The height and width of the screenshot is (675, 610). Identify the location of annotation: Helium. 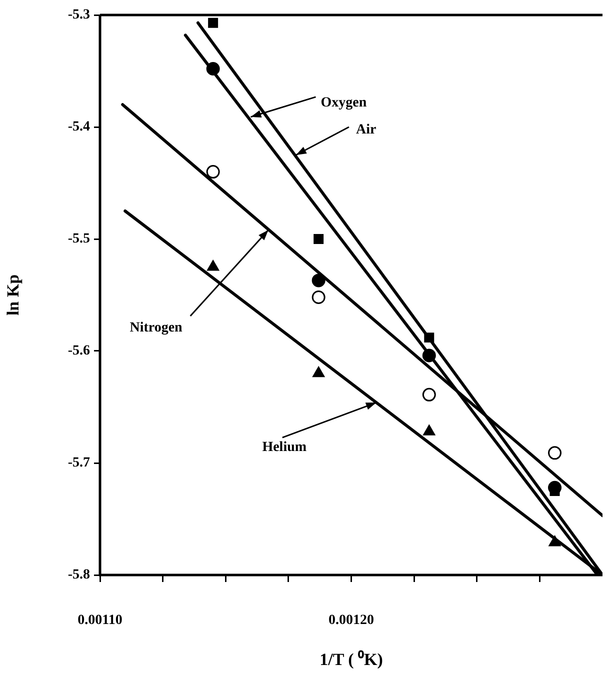
(284, 448).